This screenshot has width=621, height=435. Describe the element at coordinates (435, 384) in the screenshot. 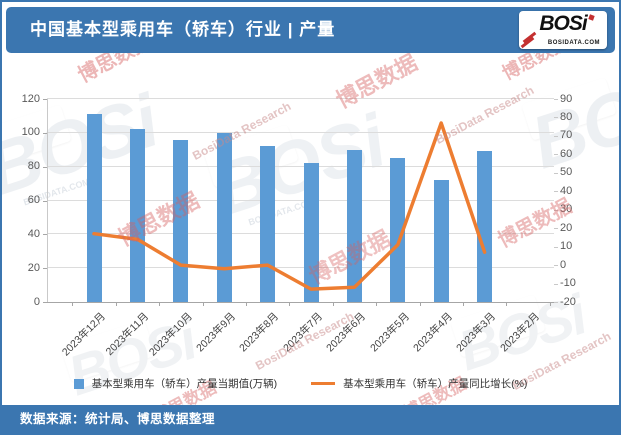

I see `legend-line-label: 基本型乘用车（轿车）产量同比增长(%)` at that location.